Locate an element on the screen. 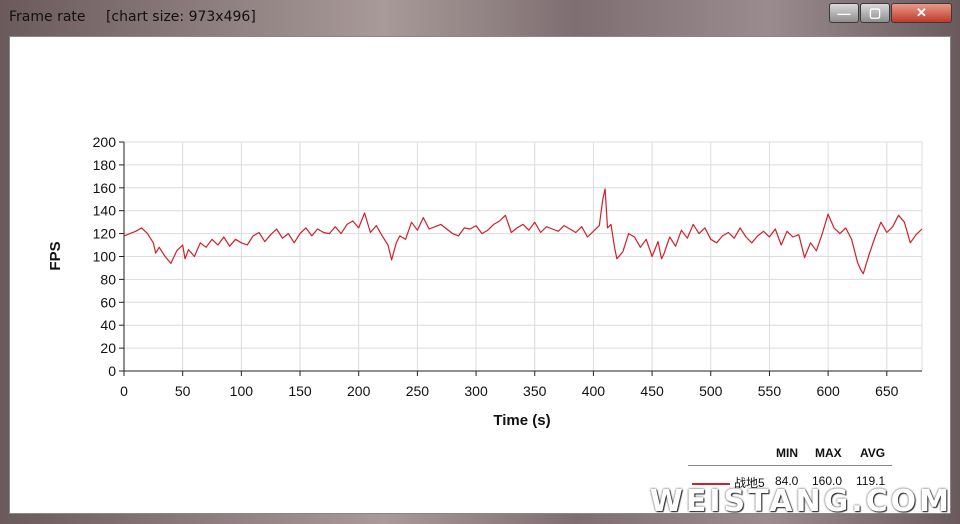  minimize-icon: — is located at coordinates (844, 13).